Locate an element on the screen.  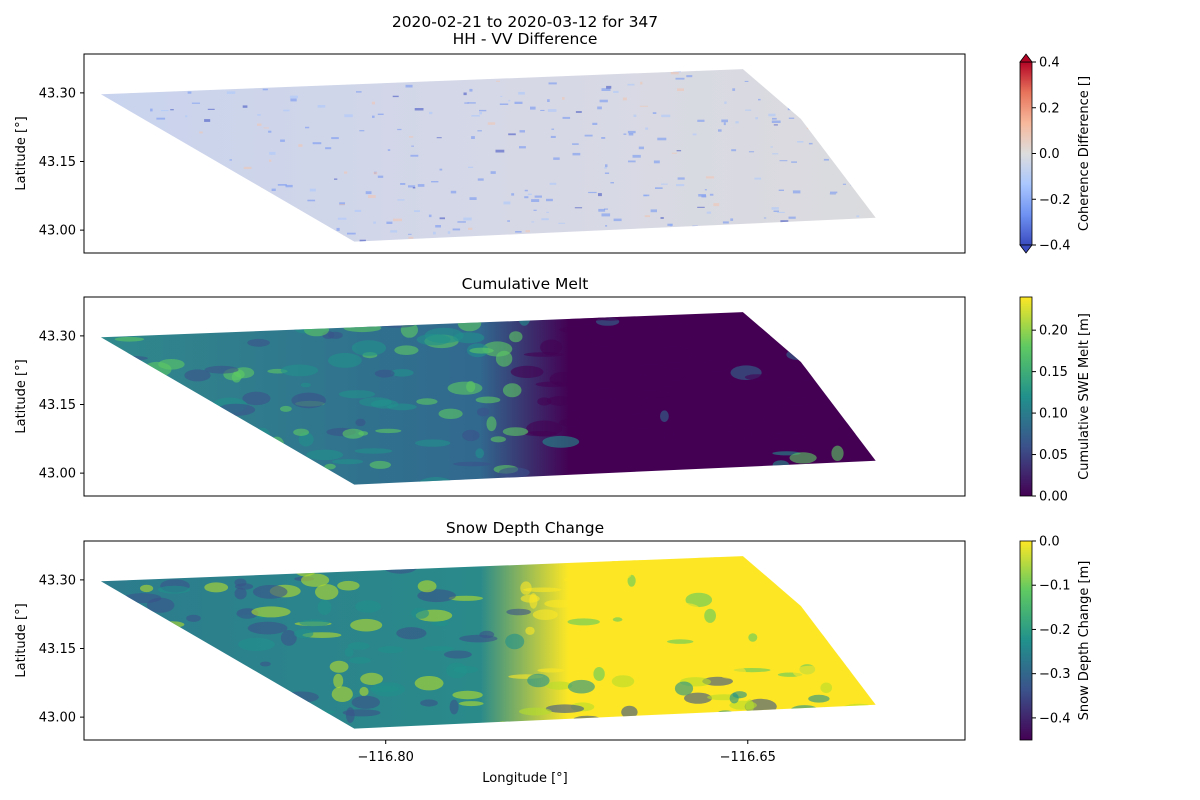
colorbar-label: Snow Depth Change [m] is located at coordinates (1084, 641).